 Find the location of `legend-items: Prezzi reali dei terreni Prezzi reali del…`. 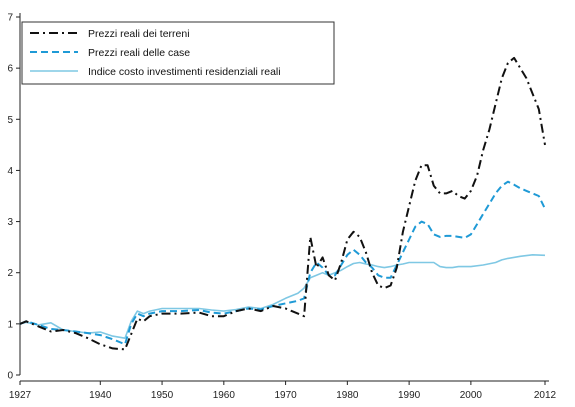

legend-items: Prezzi reali dei terreni Prezzi reali del… is located at coordinates (155, 53).